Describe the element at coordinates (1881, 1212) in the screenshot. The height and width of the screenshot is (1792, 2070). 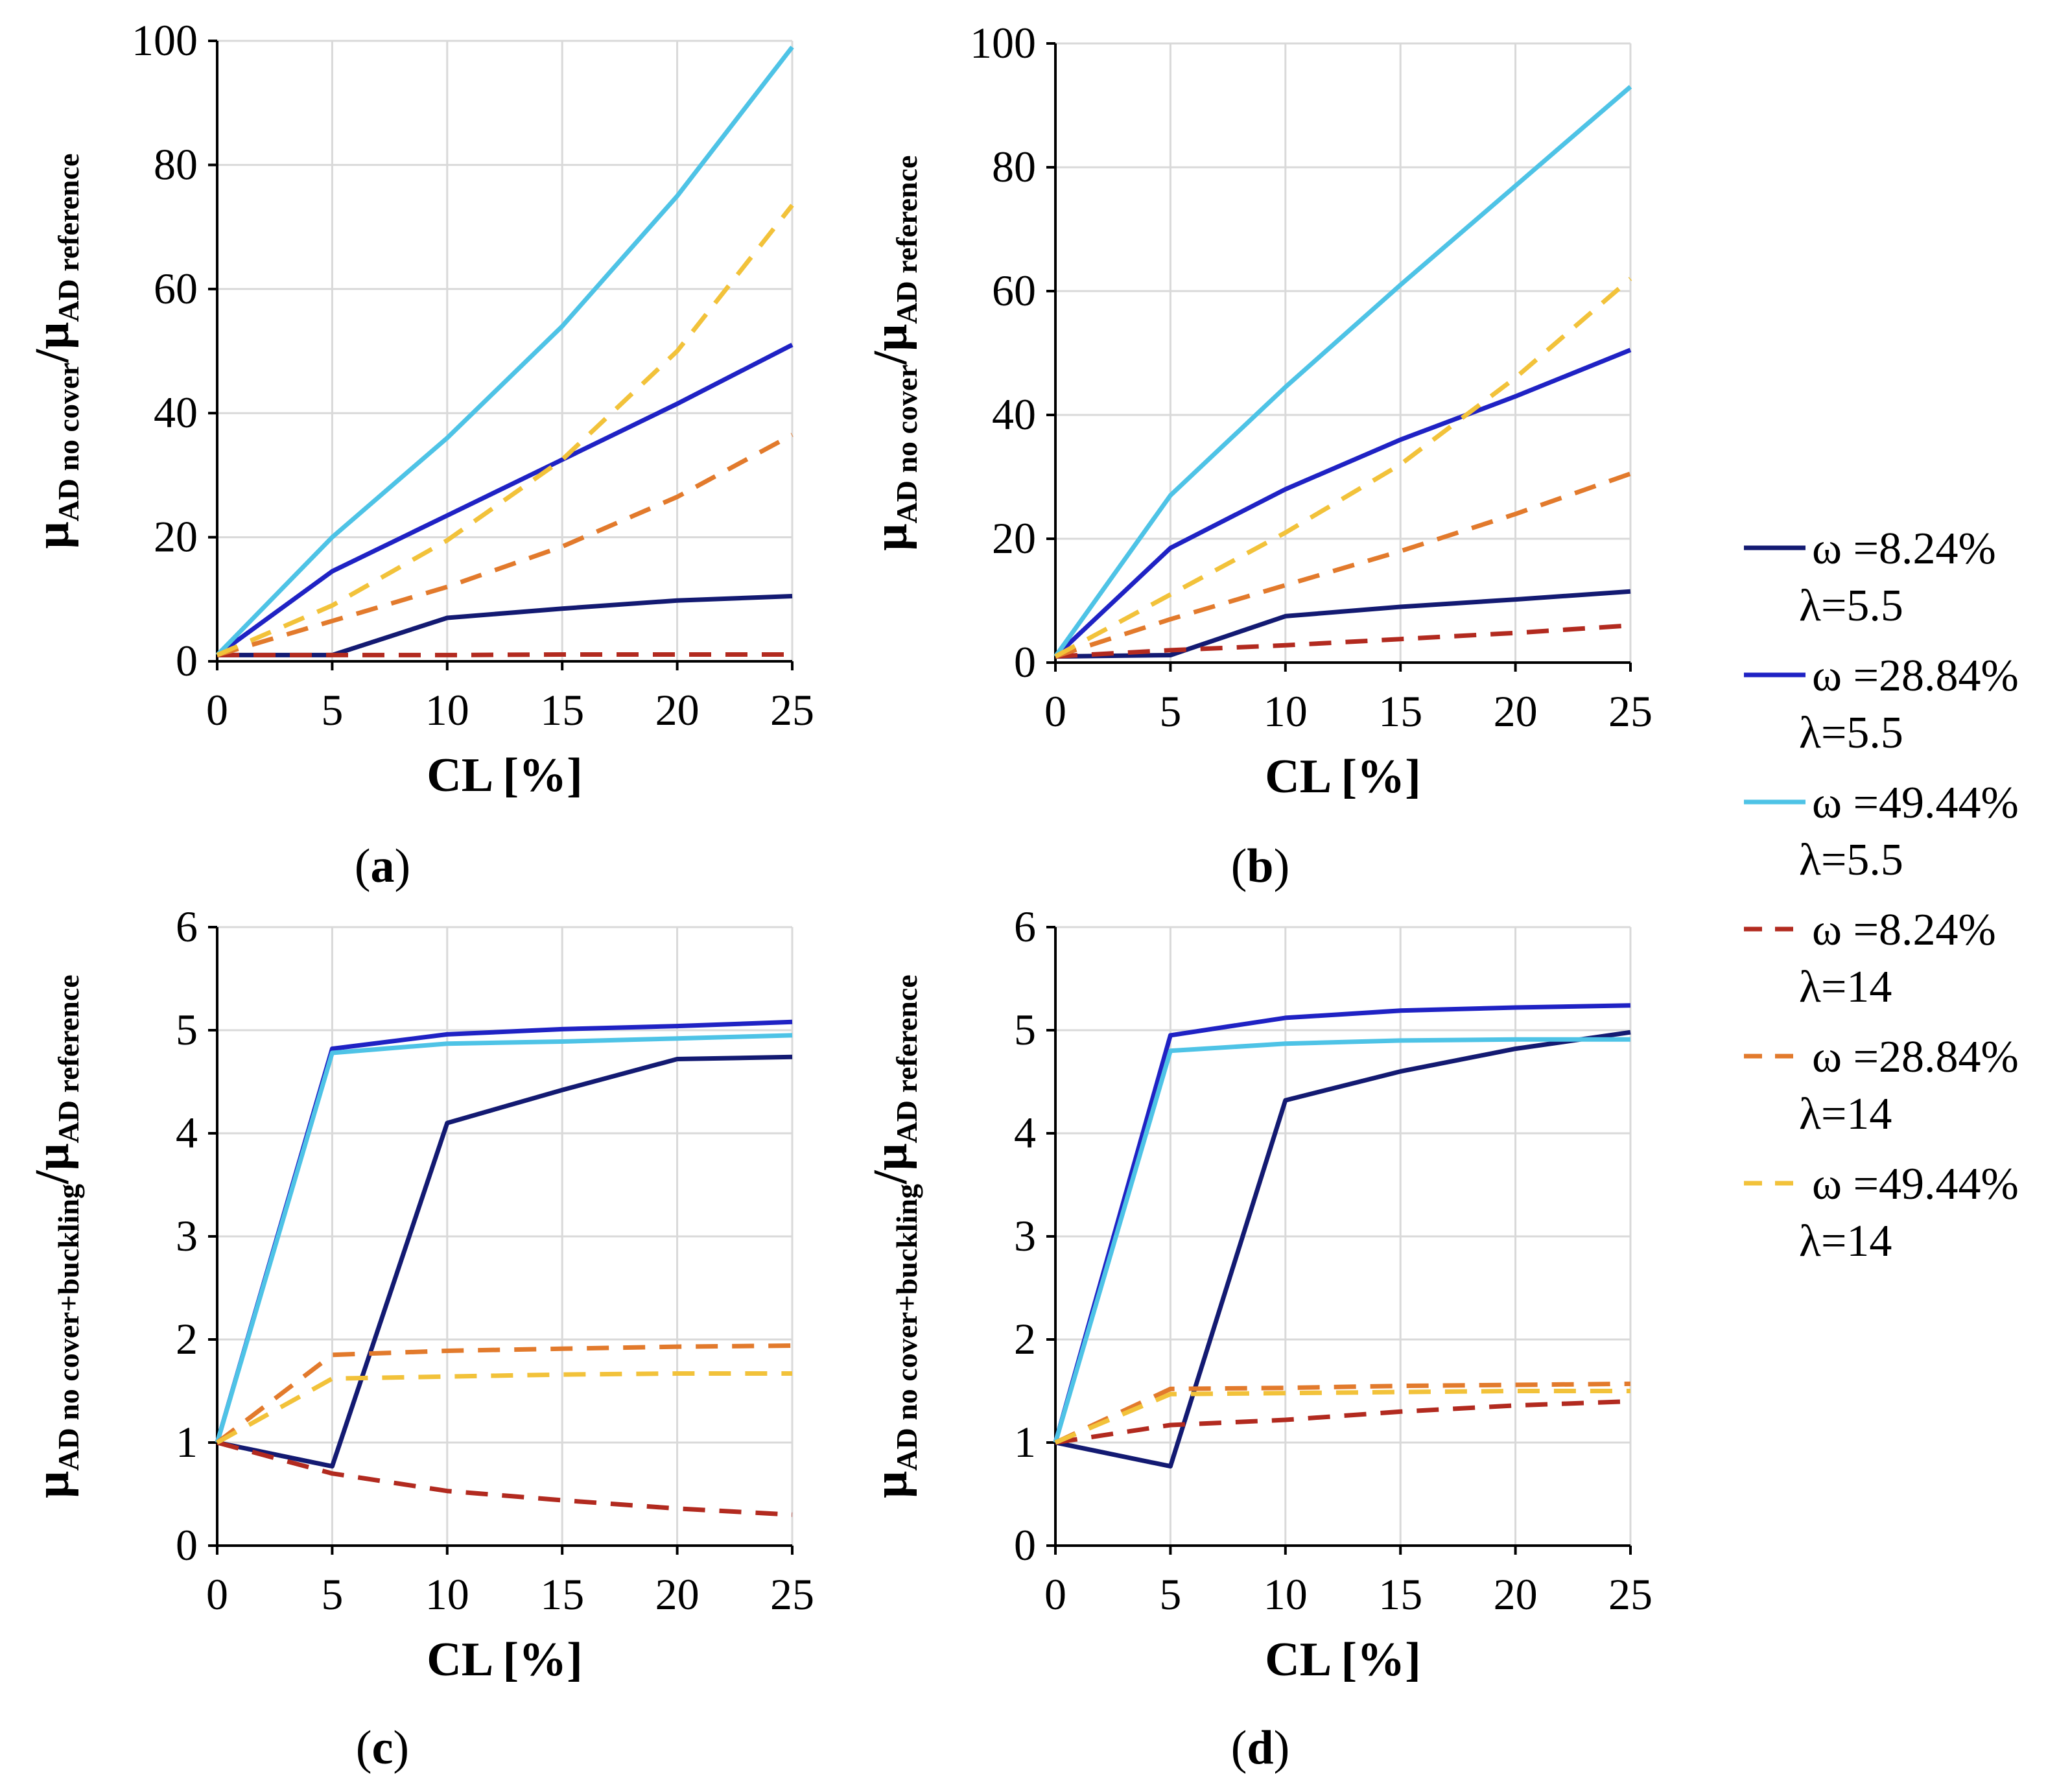
I see `legend-item: ω =49.44% λ=14` at that location.